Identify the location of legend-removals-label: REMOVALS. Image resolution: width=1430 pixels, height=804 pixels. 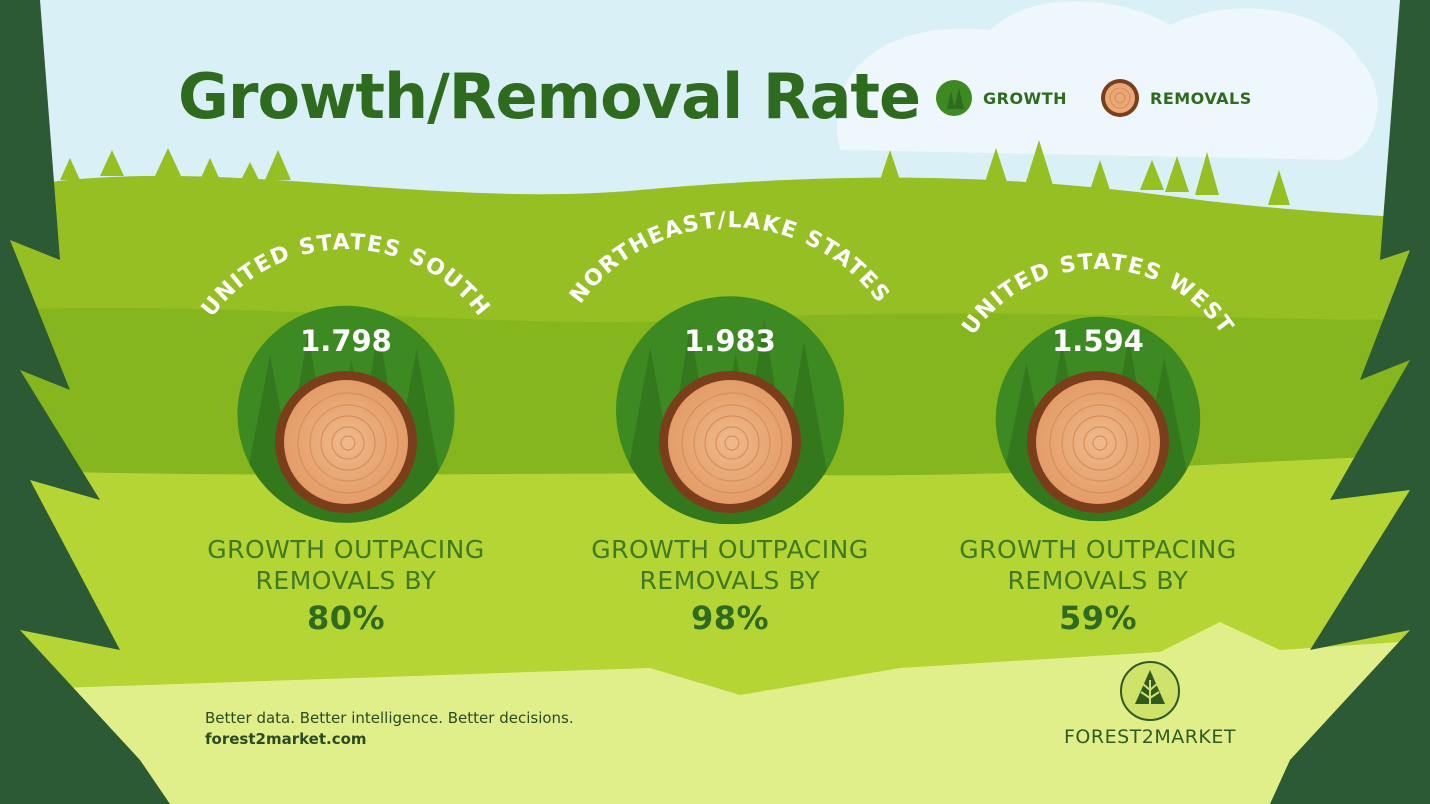
(1201, 98).